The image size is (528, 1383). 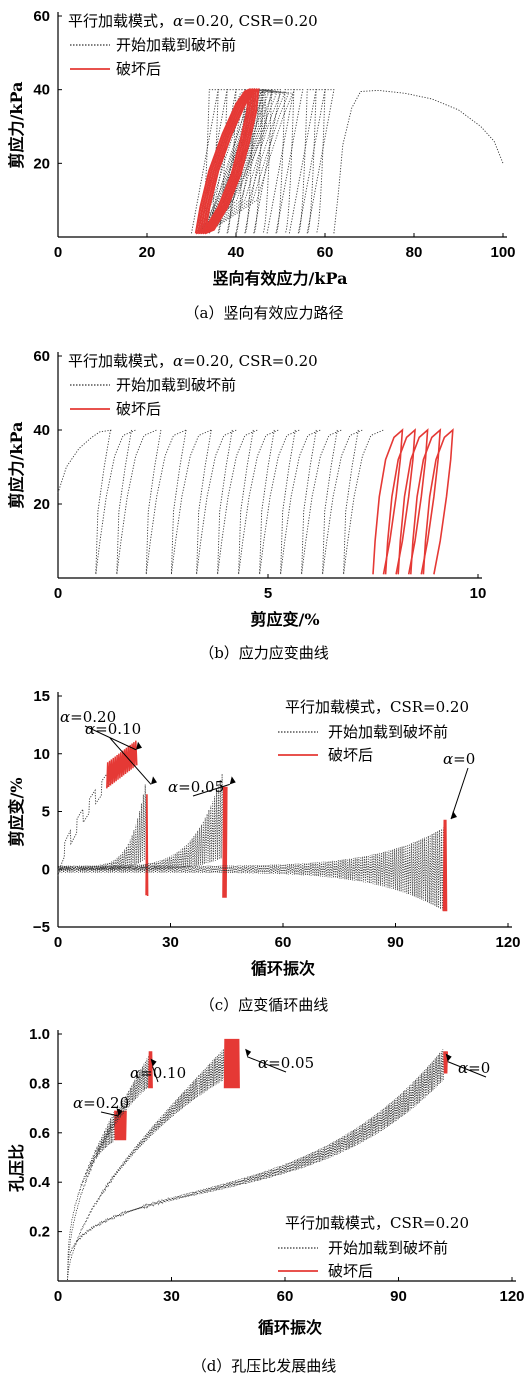 What do you see at coordinates (448, 759) in the screenshot?
I see `annotation-c-alpha-3: α` at bounding box center [448, 759].